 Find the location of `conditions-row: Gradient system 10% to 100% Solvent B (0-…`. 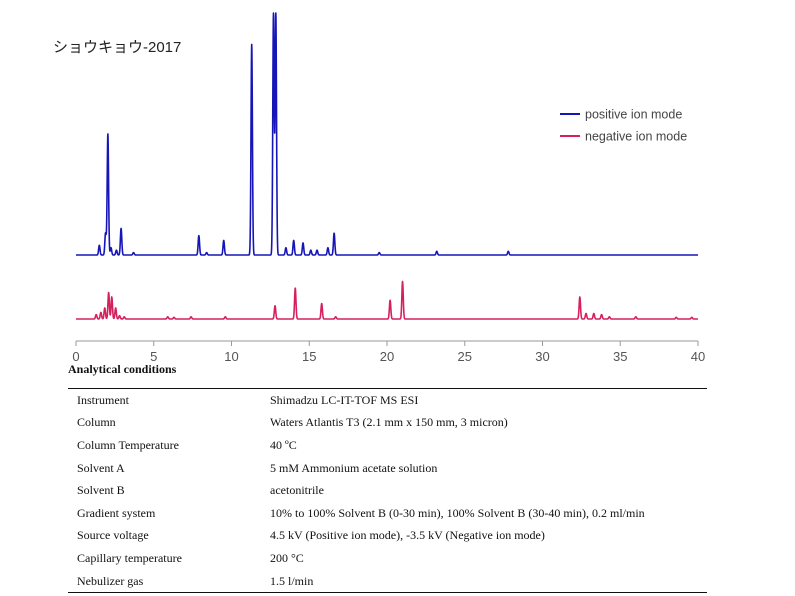

conditions-row: Gradient system 10% to 100% Solvent B (0-… is located at coordinates (387, 513).